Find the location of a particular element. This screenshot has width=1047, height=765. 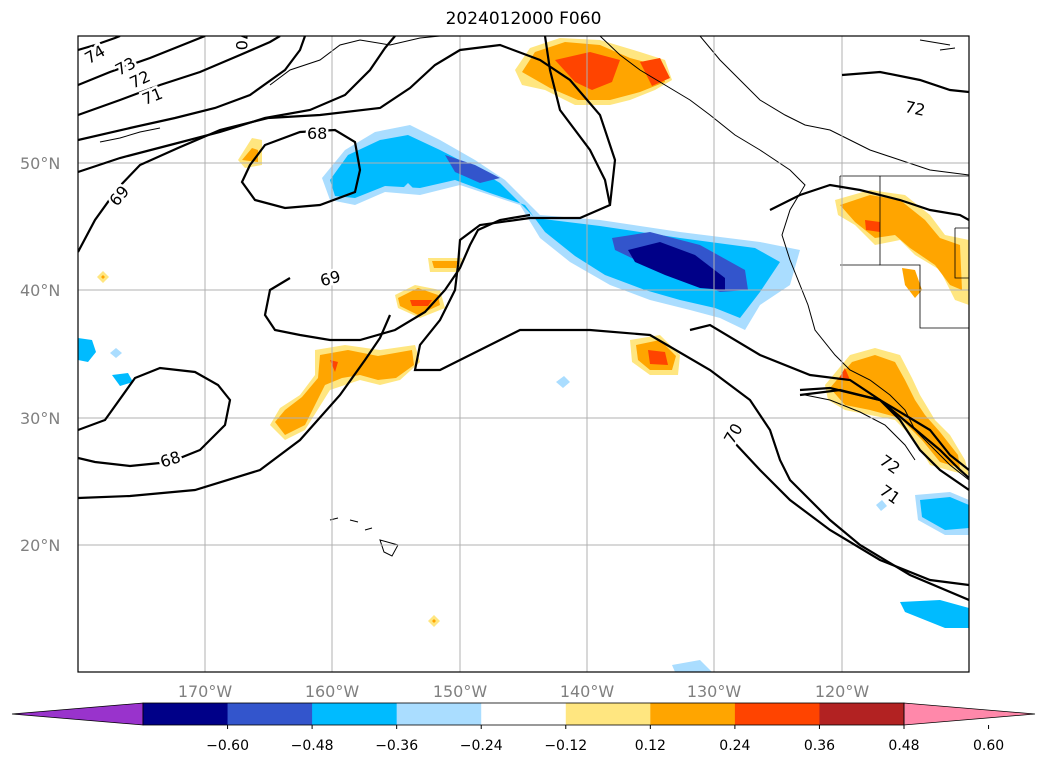

map-title: 2024012000 F060 is located at coordinates (523, 19).